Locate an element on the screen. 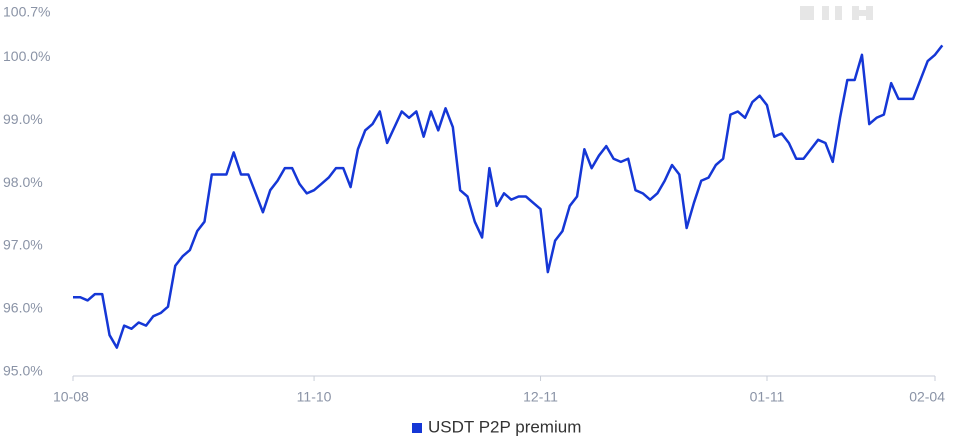  legend-swatch is located at coordinates (417, 428).